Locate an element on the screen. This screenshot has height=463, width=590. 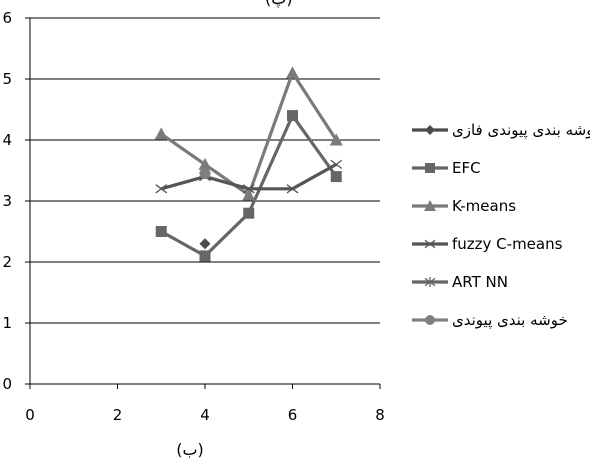
legend-entry-2: K-means is located at coordinates (464, 206).